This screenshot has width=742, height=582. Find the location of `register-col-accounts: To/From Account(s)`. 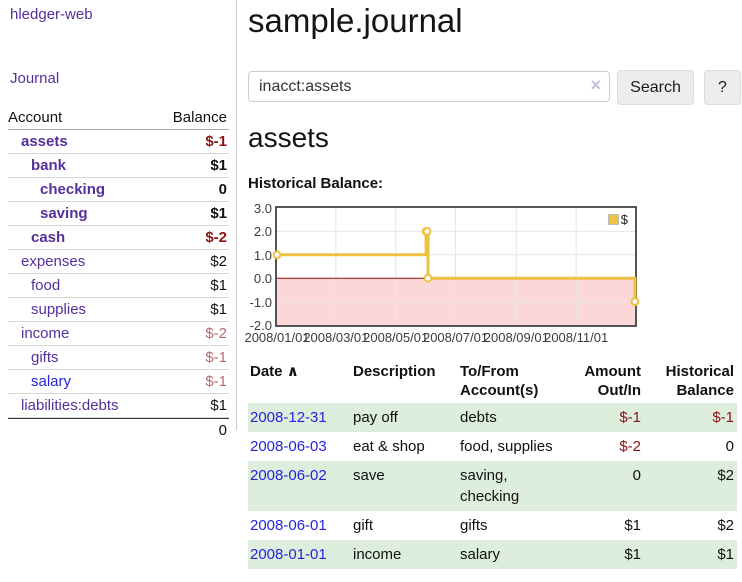

register-col-accounts: To/From Account(s) is located at coordinates (499, 381).